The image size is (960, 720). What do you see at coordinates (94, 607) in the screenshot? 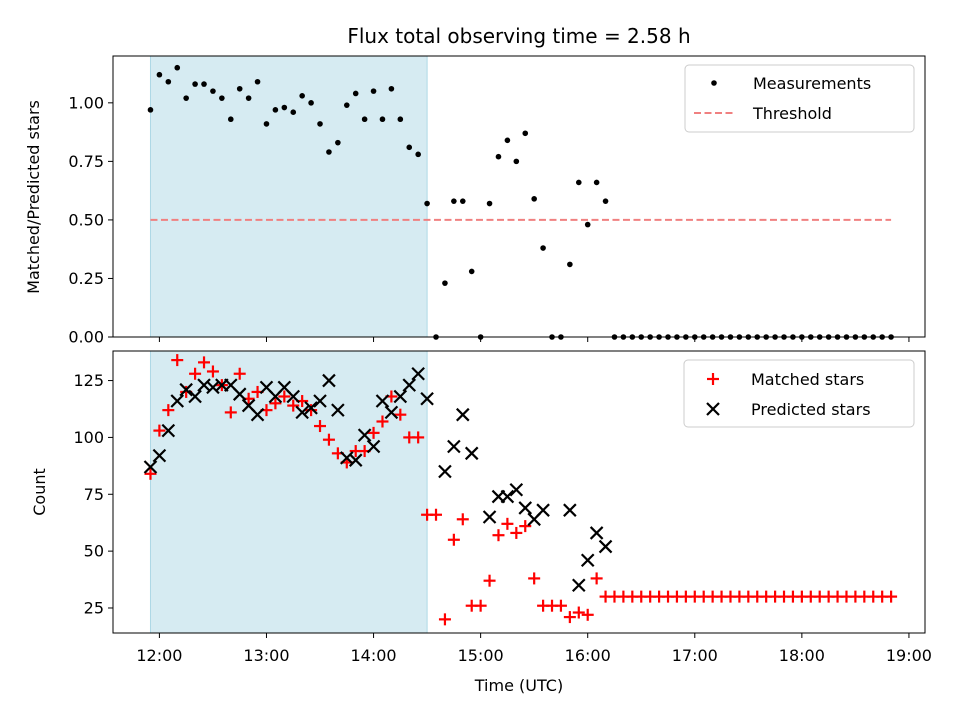
I see `y-tick-label: 25` at bounding box center [94, 607].